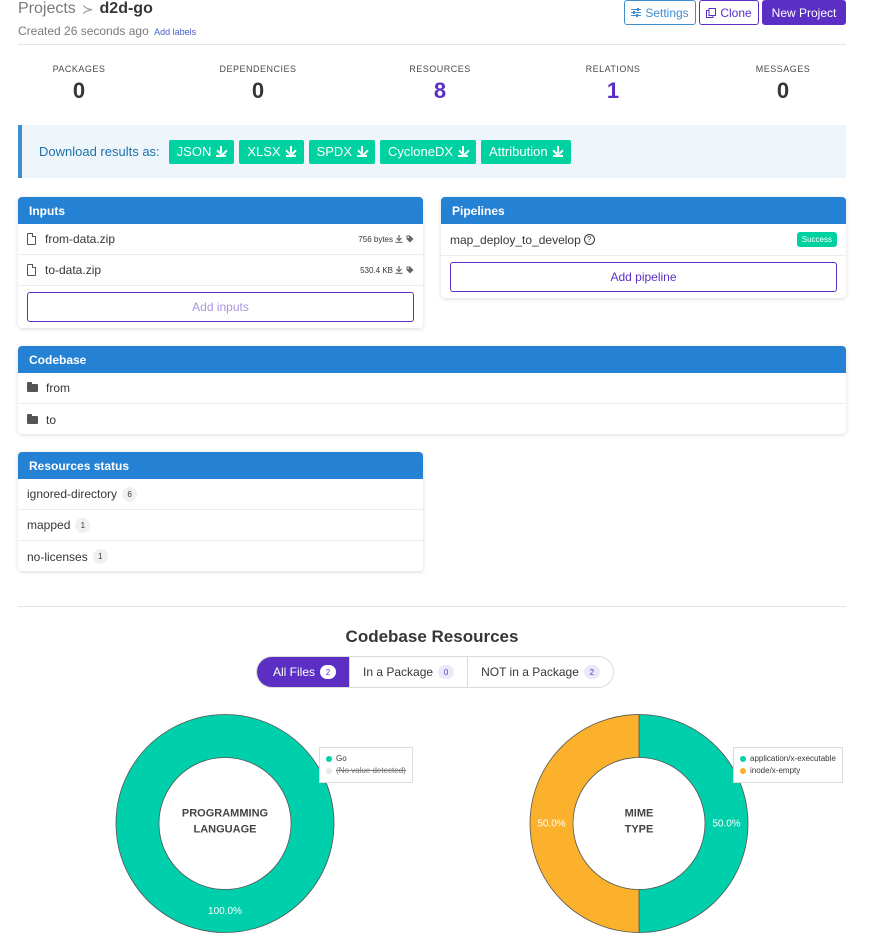 Image resolution: width=896 pixels, height=939 pixels. Describe the element at coordinates (58, 388) in the screenshot. I see `folder-name: from` at that location.